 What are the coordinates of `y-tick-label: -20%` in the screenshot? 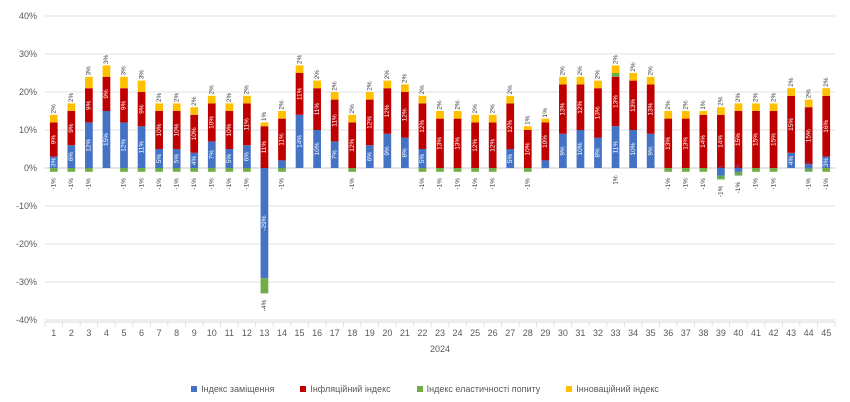 It's located at (26, 244).